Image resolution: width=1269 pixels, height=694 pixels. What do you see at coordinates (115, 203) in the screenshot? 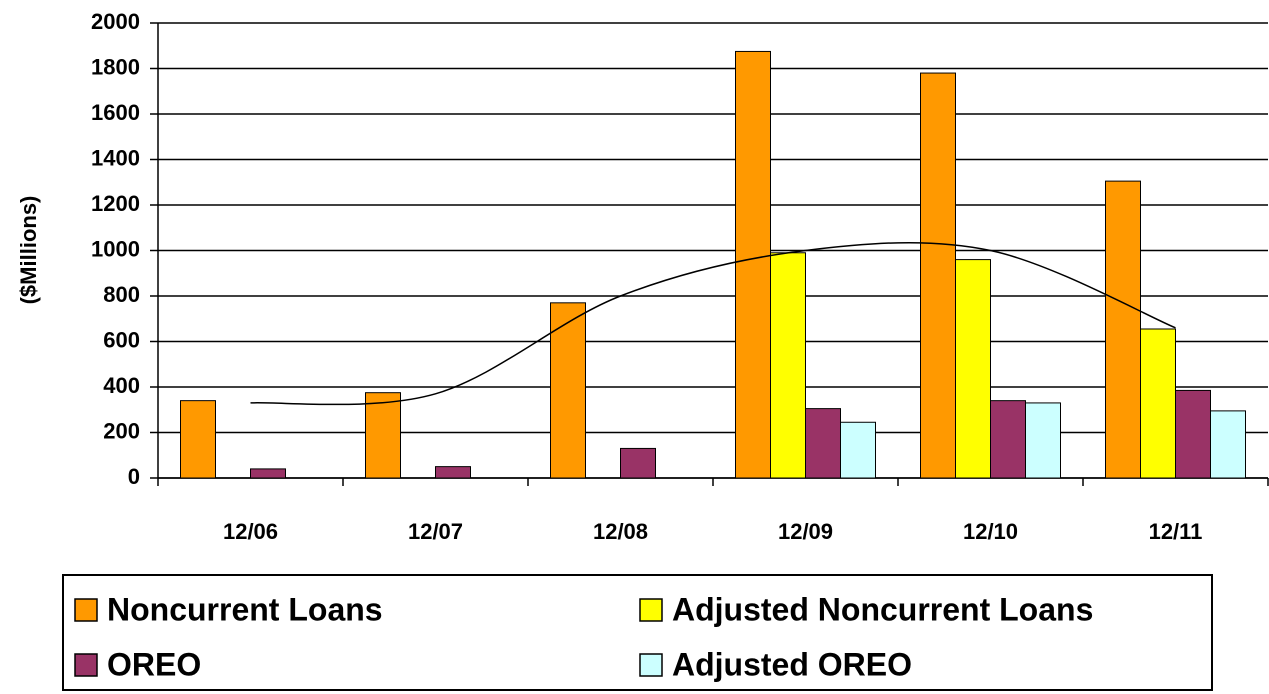
I see `y-tick-label: 1200` at bounding box center [115, 203].